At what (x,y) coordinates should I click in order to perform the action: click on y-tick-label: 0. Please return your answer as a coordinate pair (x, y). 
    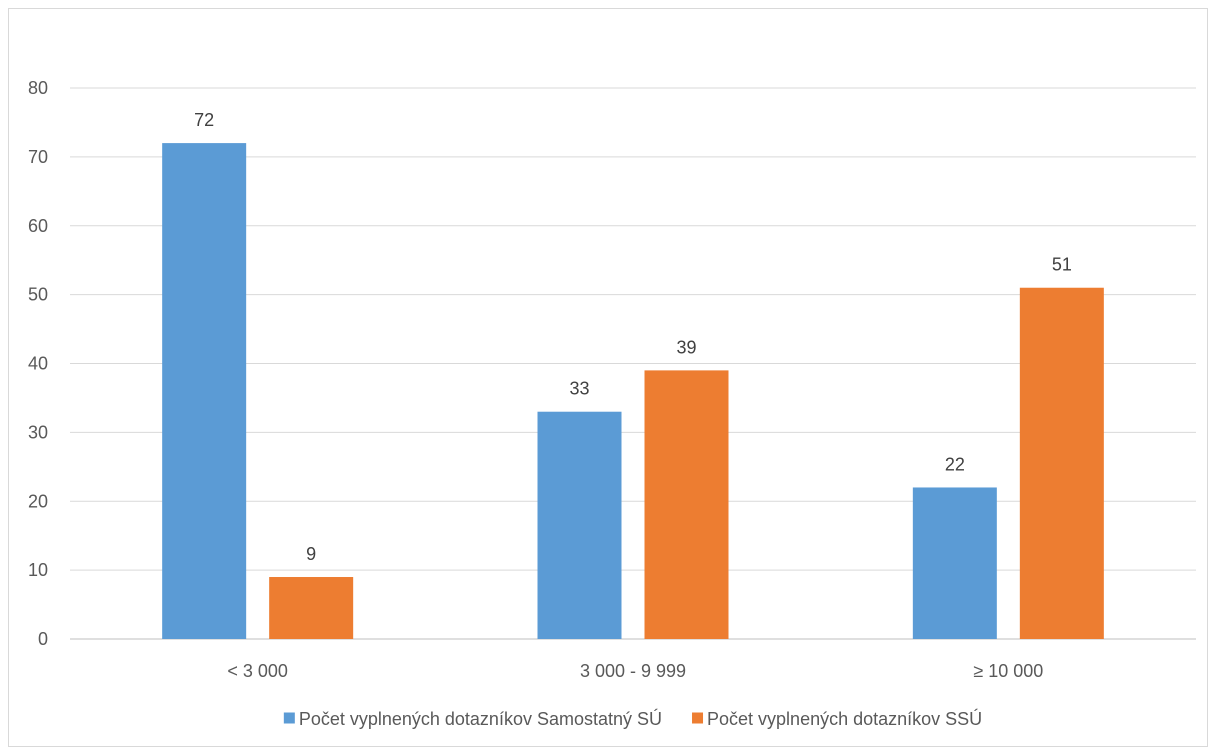
    Looking at the image, I should click on (43, 639).